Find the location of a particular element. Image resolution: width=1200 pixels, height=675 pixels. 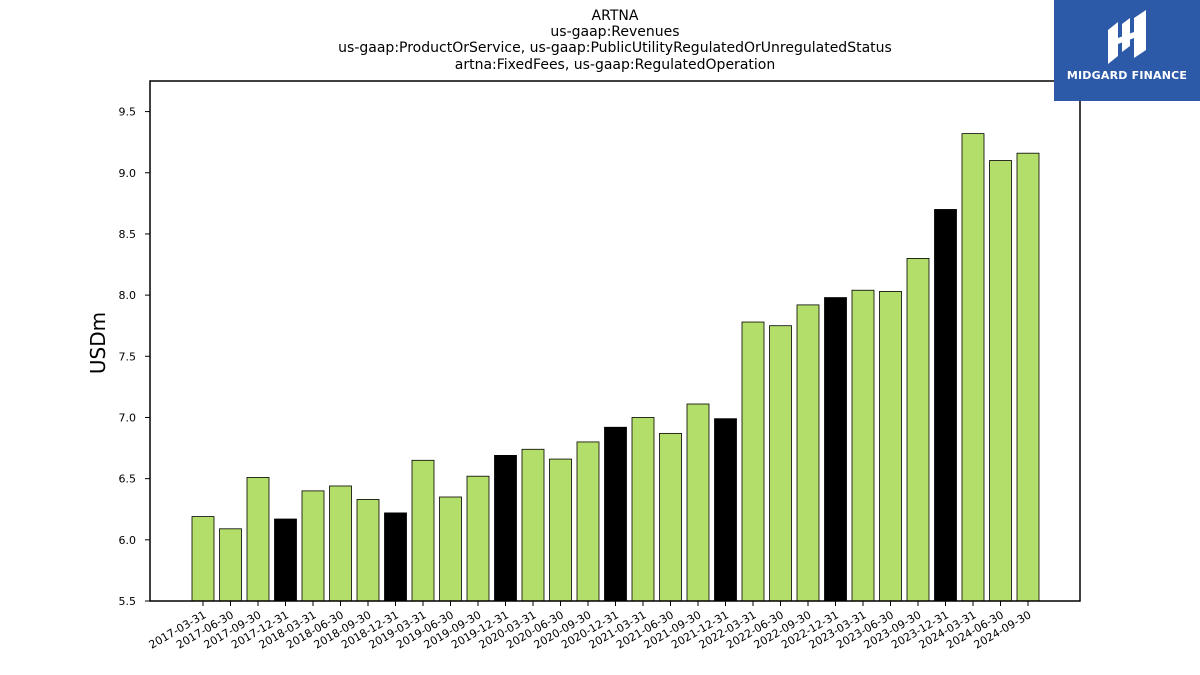

brand-logo: MIDGARD FINANCE is located at coordinates (1127, 50).